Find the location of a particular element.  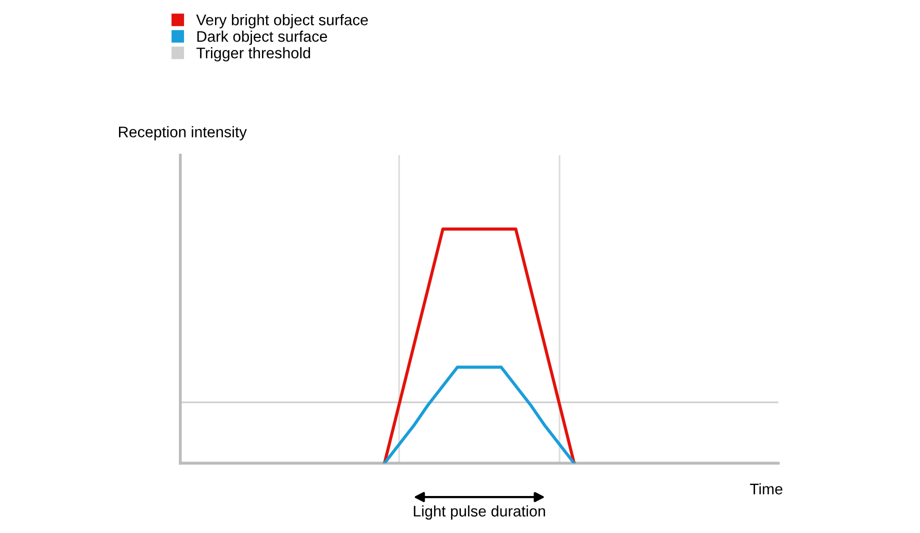

legend-label: Trigger threshold is located at coordinates (253, 54).